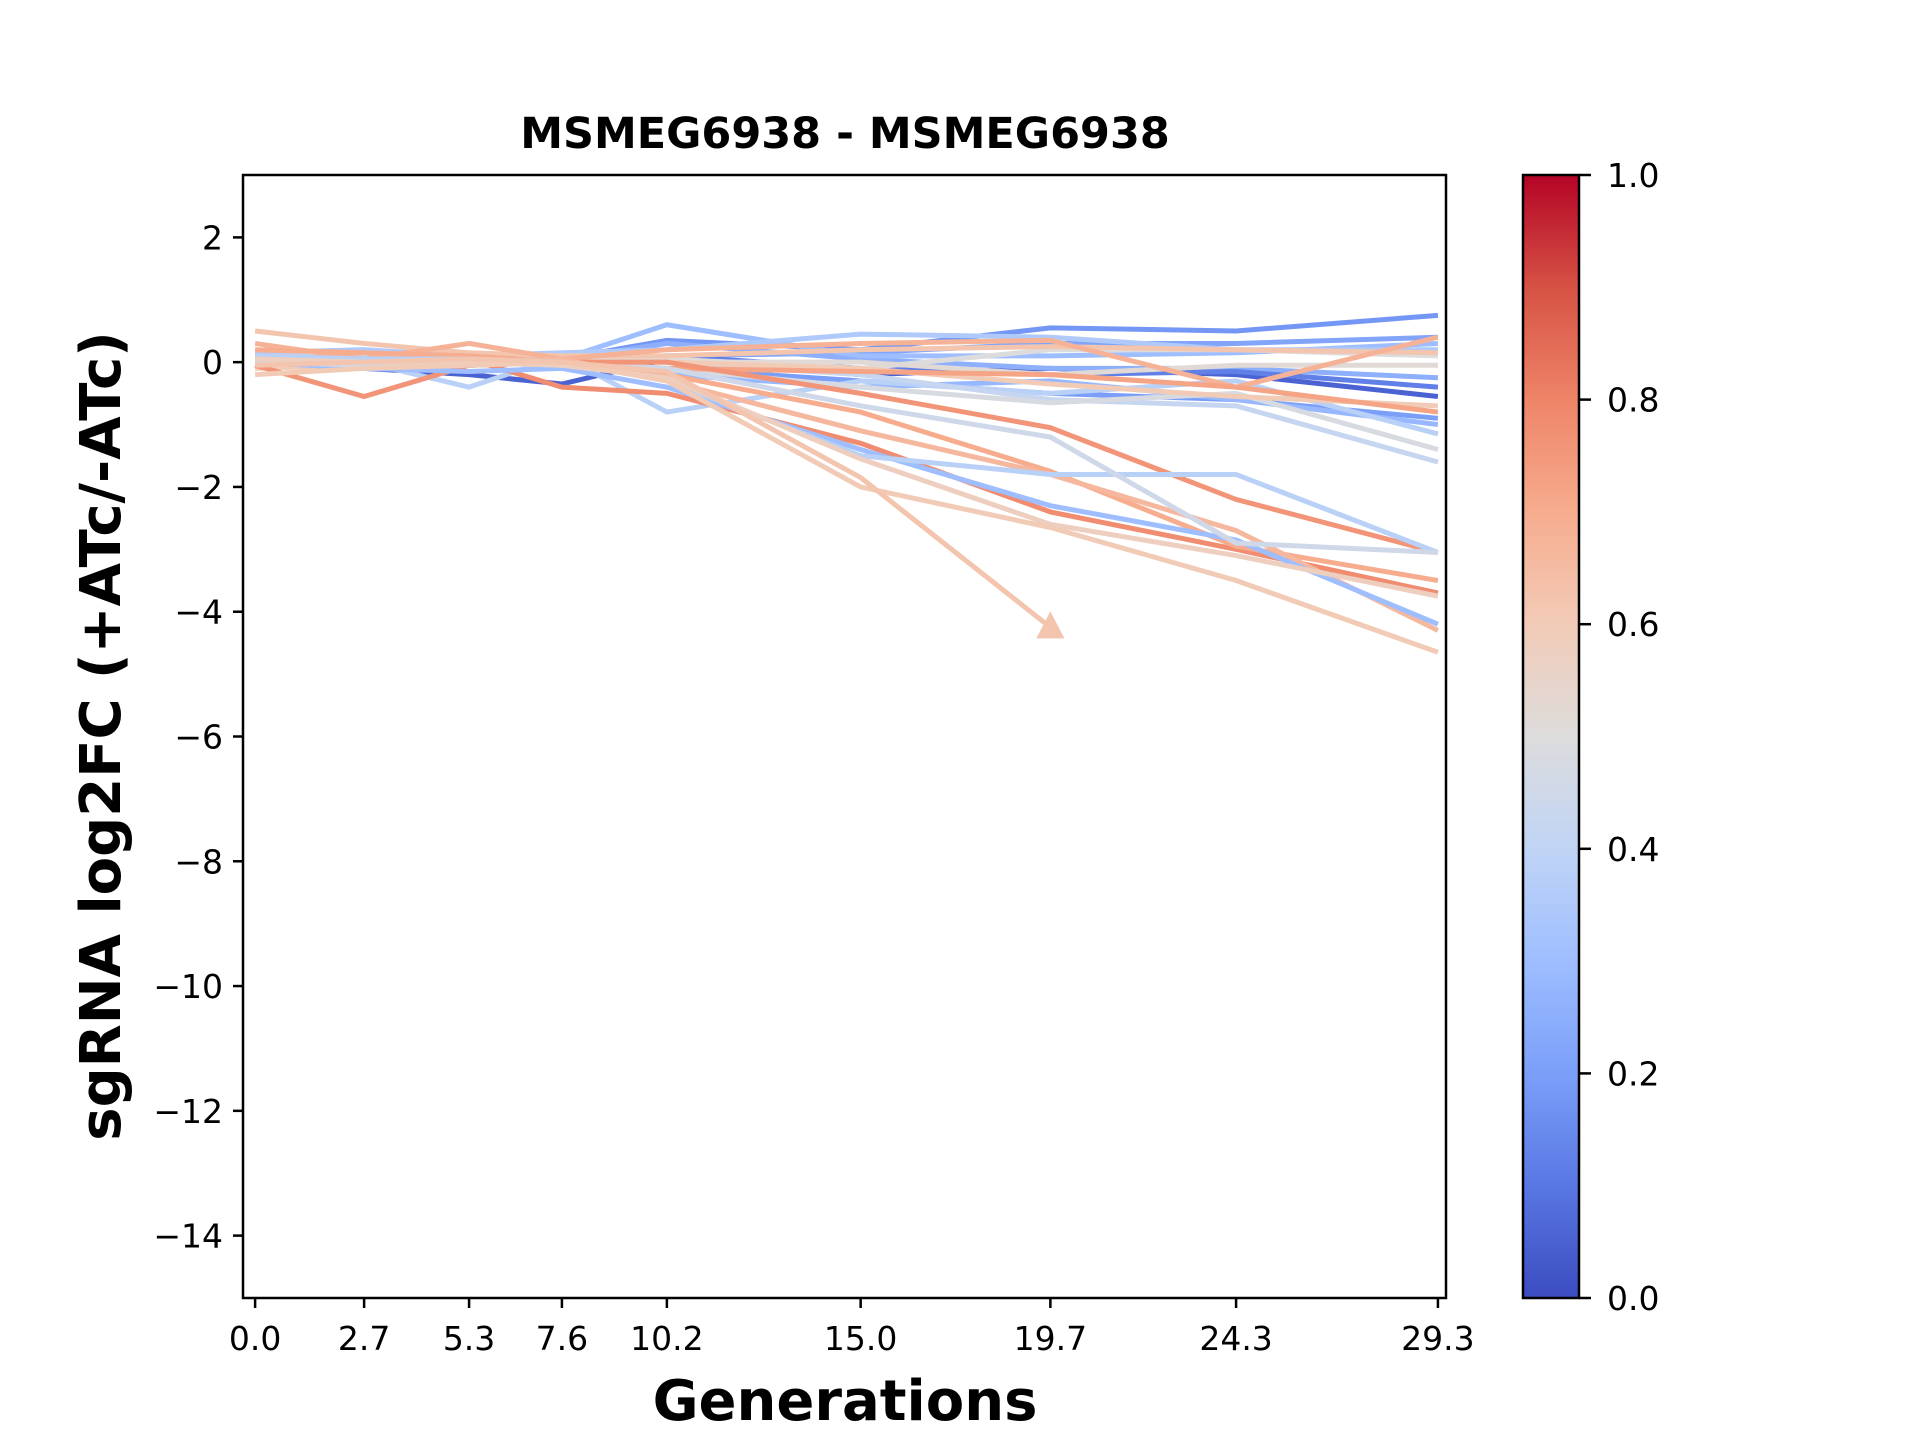  What do you see at coordinates (1633, 849) in the screenshot?
I see `colorbar-tick-label: 0.4` at bounding box center [1633, 849].